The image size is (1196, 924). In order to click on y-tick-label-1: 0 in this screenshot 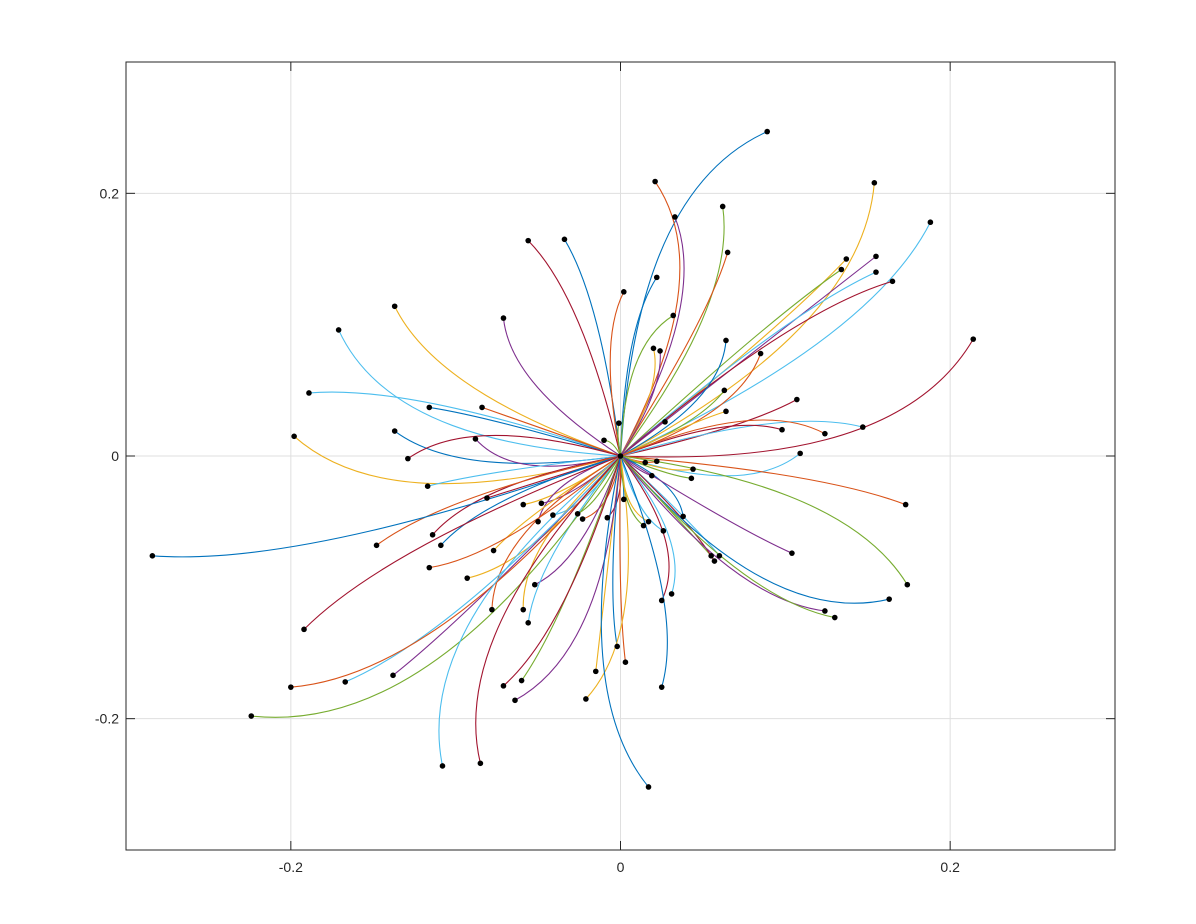, I will do `click(115, 456)`.